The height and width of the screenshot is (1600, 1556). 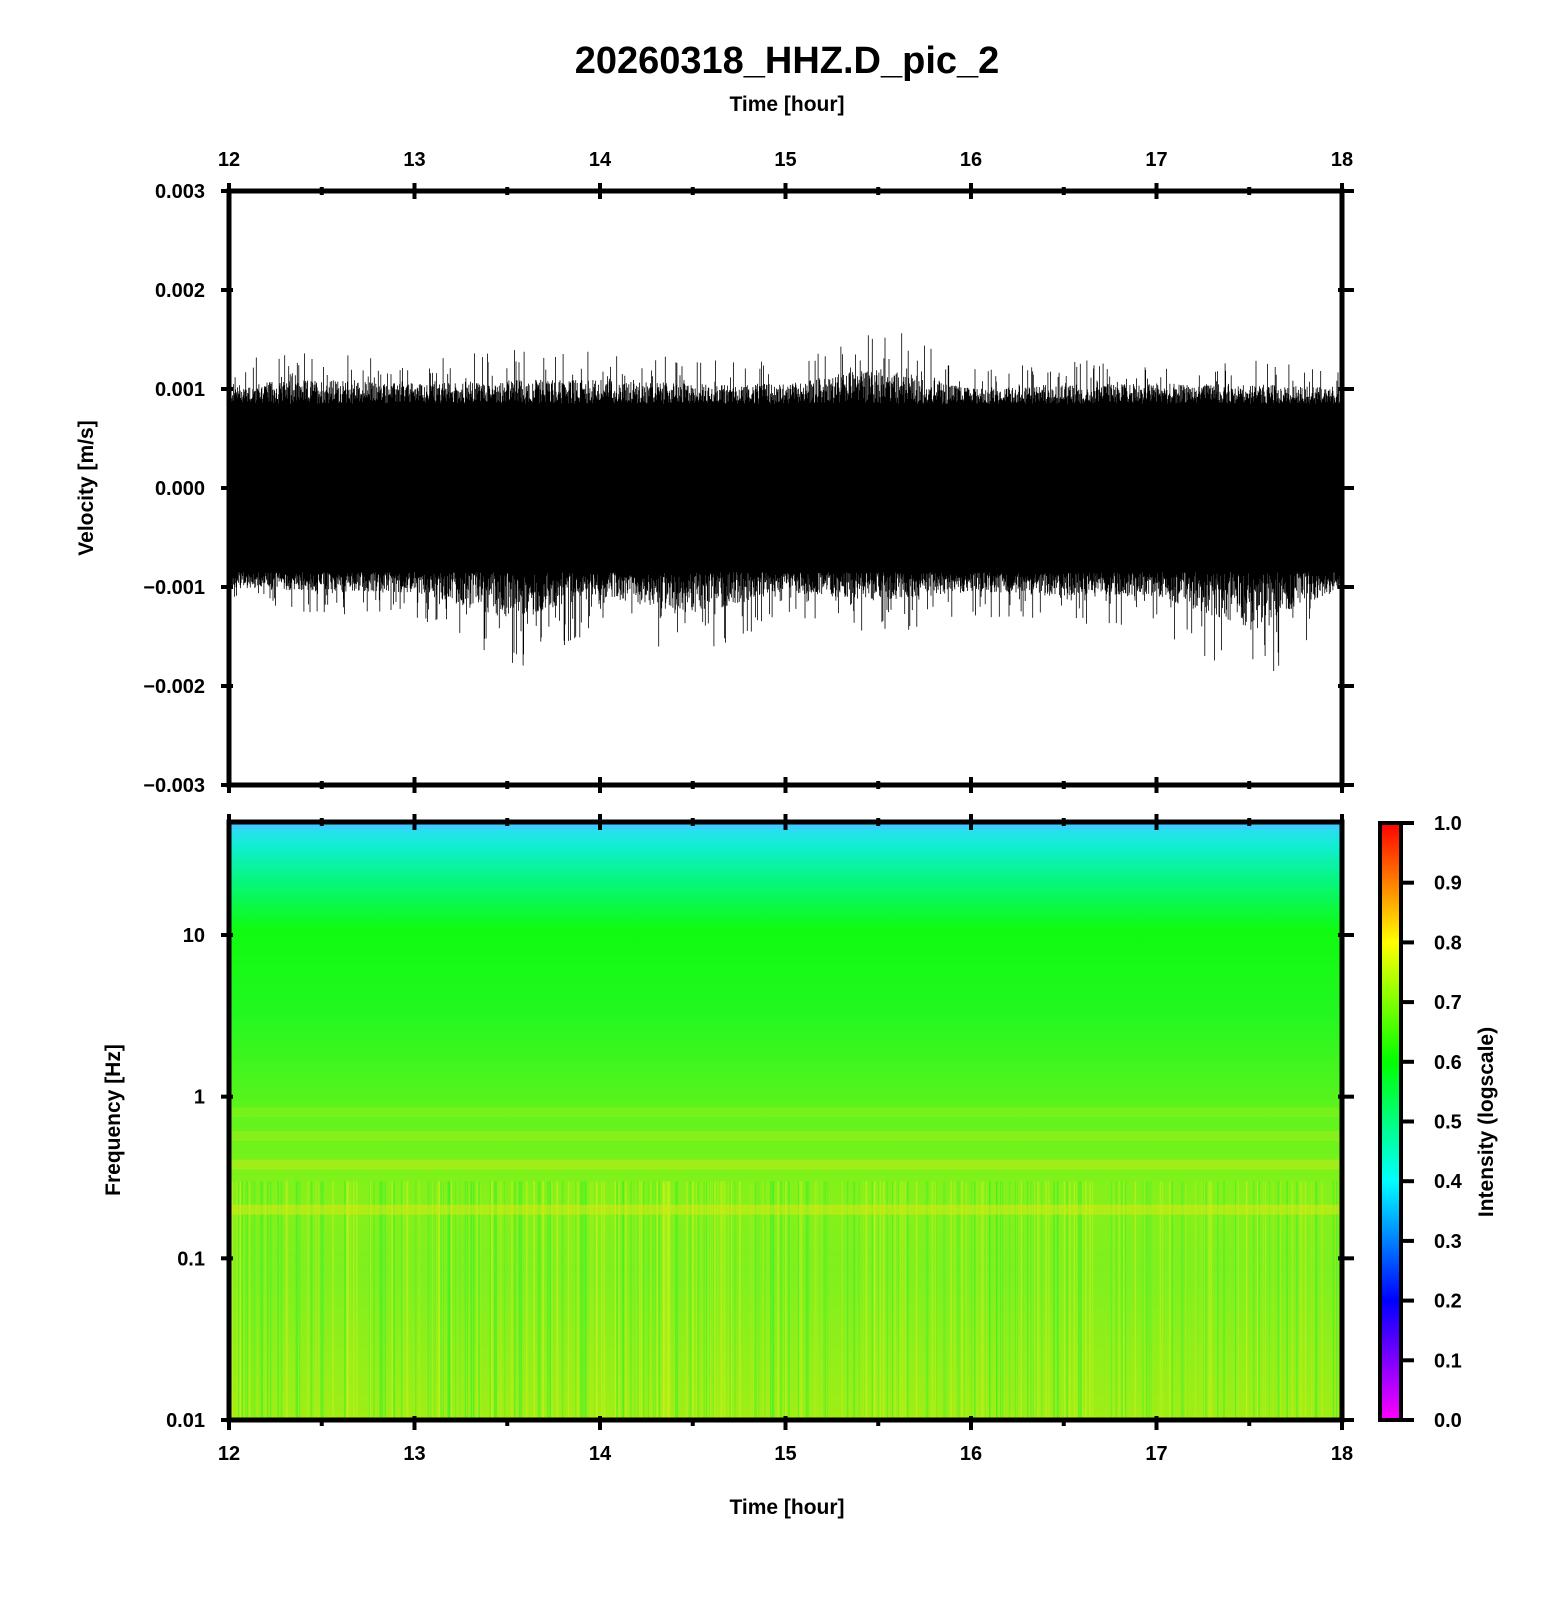 I want to click on colorbar-tick-label: 0.6, so click(x=1448, y=1063).